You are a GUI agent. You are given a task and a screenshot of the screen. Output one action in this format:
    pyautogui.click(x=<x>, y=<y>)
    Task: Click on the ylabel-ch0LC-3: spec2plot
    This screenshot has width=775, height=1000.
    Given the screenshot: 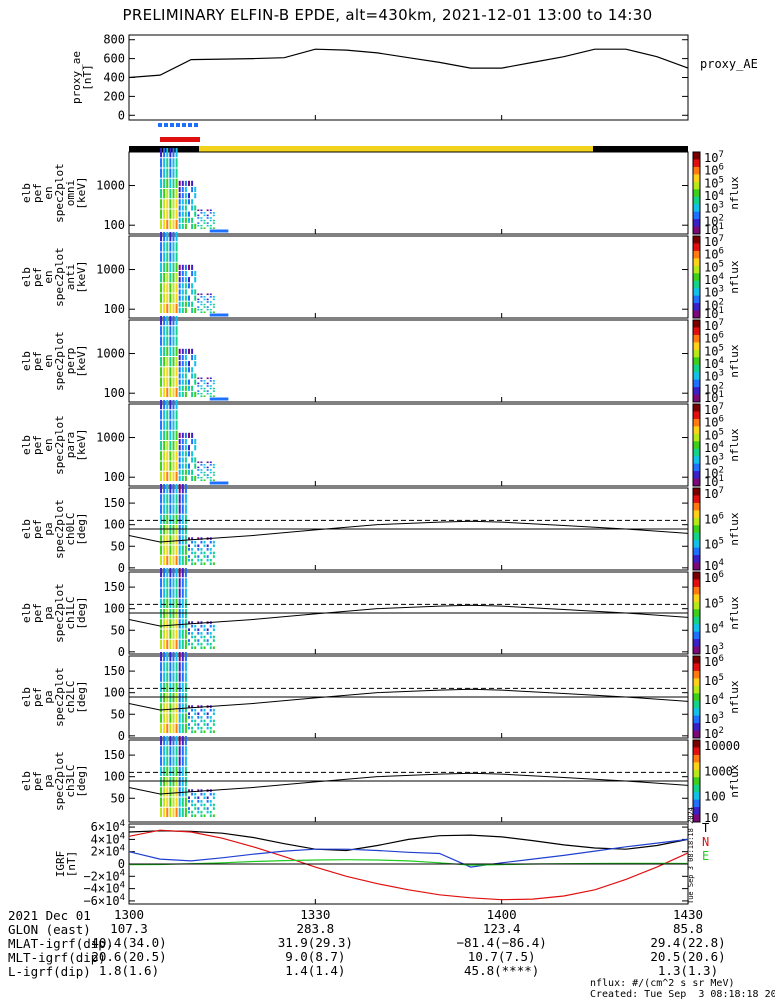 What is the action you would take?
    pyautogui.click(x=59, y=529)
    